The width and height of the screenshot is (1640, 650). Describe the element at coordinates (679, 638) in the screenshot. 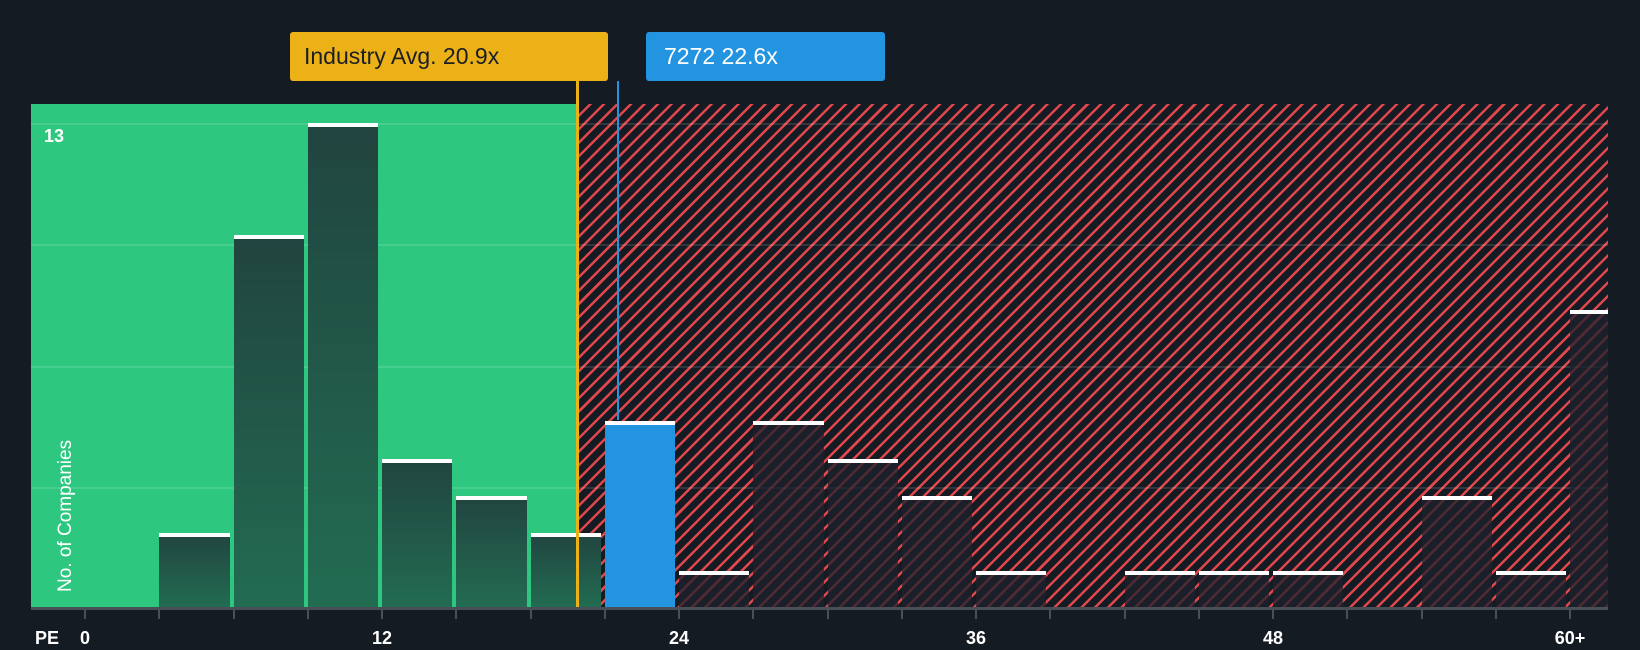

I see `x-tick-label: 24` at that location.